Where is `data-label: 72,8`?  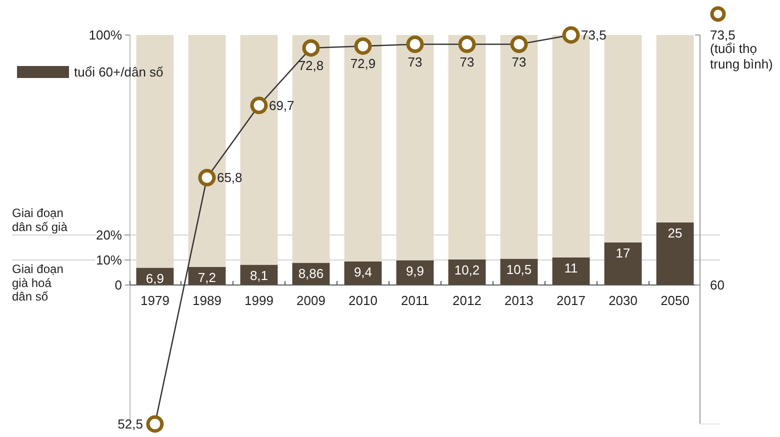 data-label: 72,8 is located at coordinates (311, 65).